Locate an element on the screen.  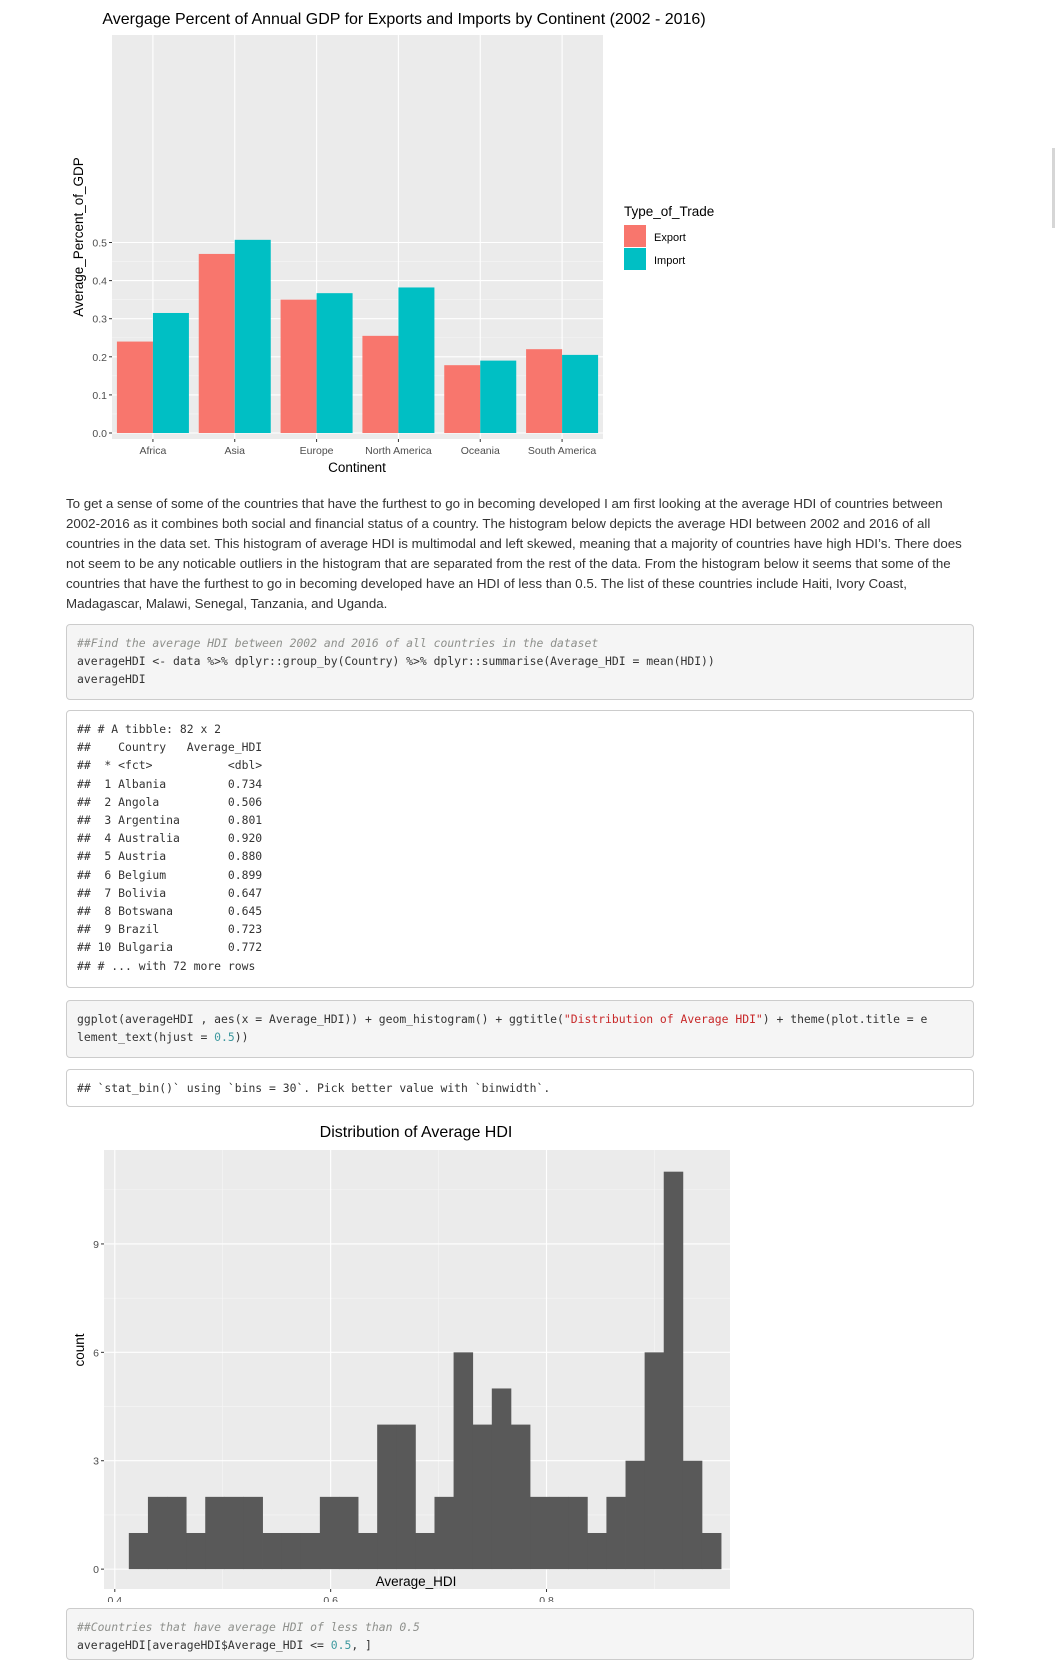
bar-export-europe is located at coordinates (298, 366).